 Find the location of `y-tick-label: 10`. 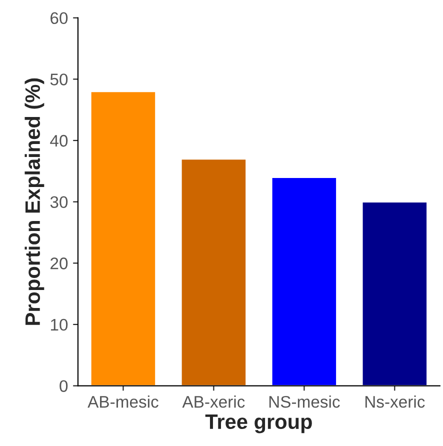

y-tick-label: 10 is located at coordinates (59, 324).